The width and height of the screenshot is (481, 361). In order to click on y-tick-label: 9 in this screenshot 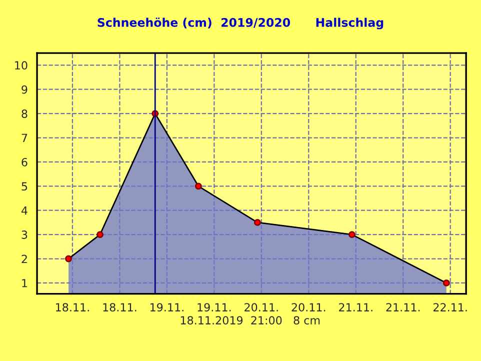, I will do `click(25, 89)`.